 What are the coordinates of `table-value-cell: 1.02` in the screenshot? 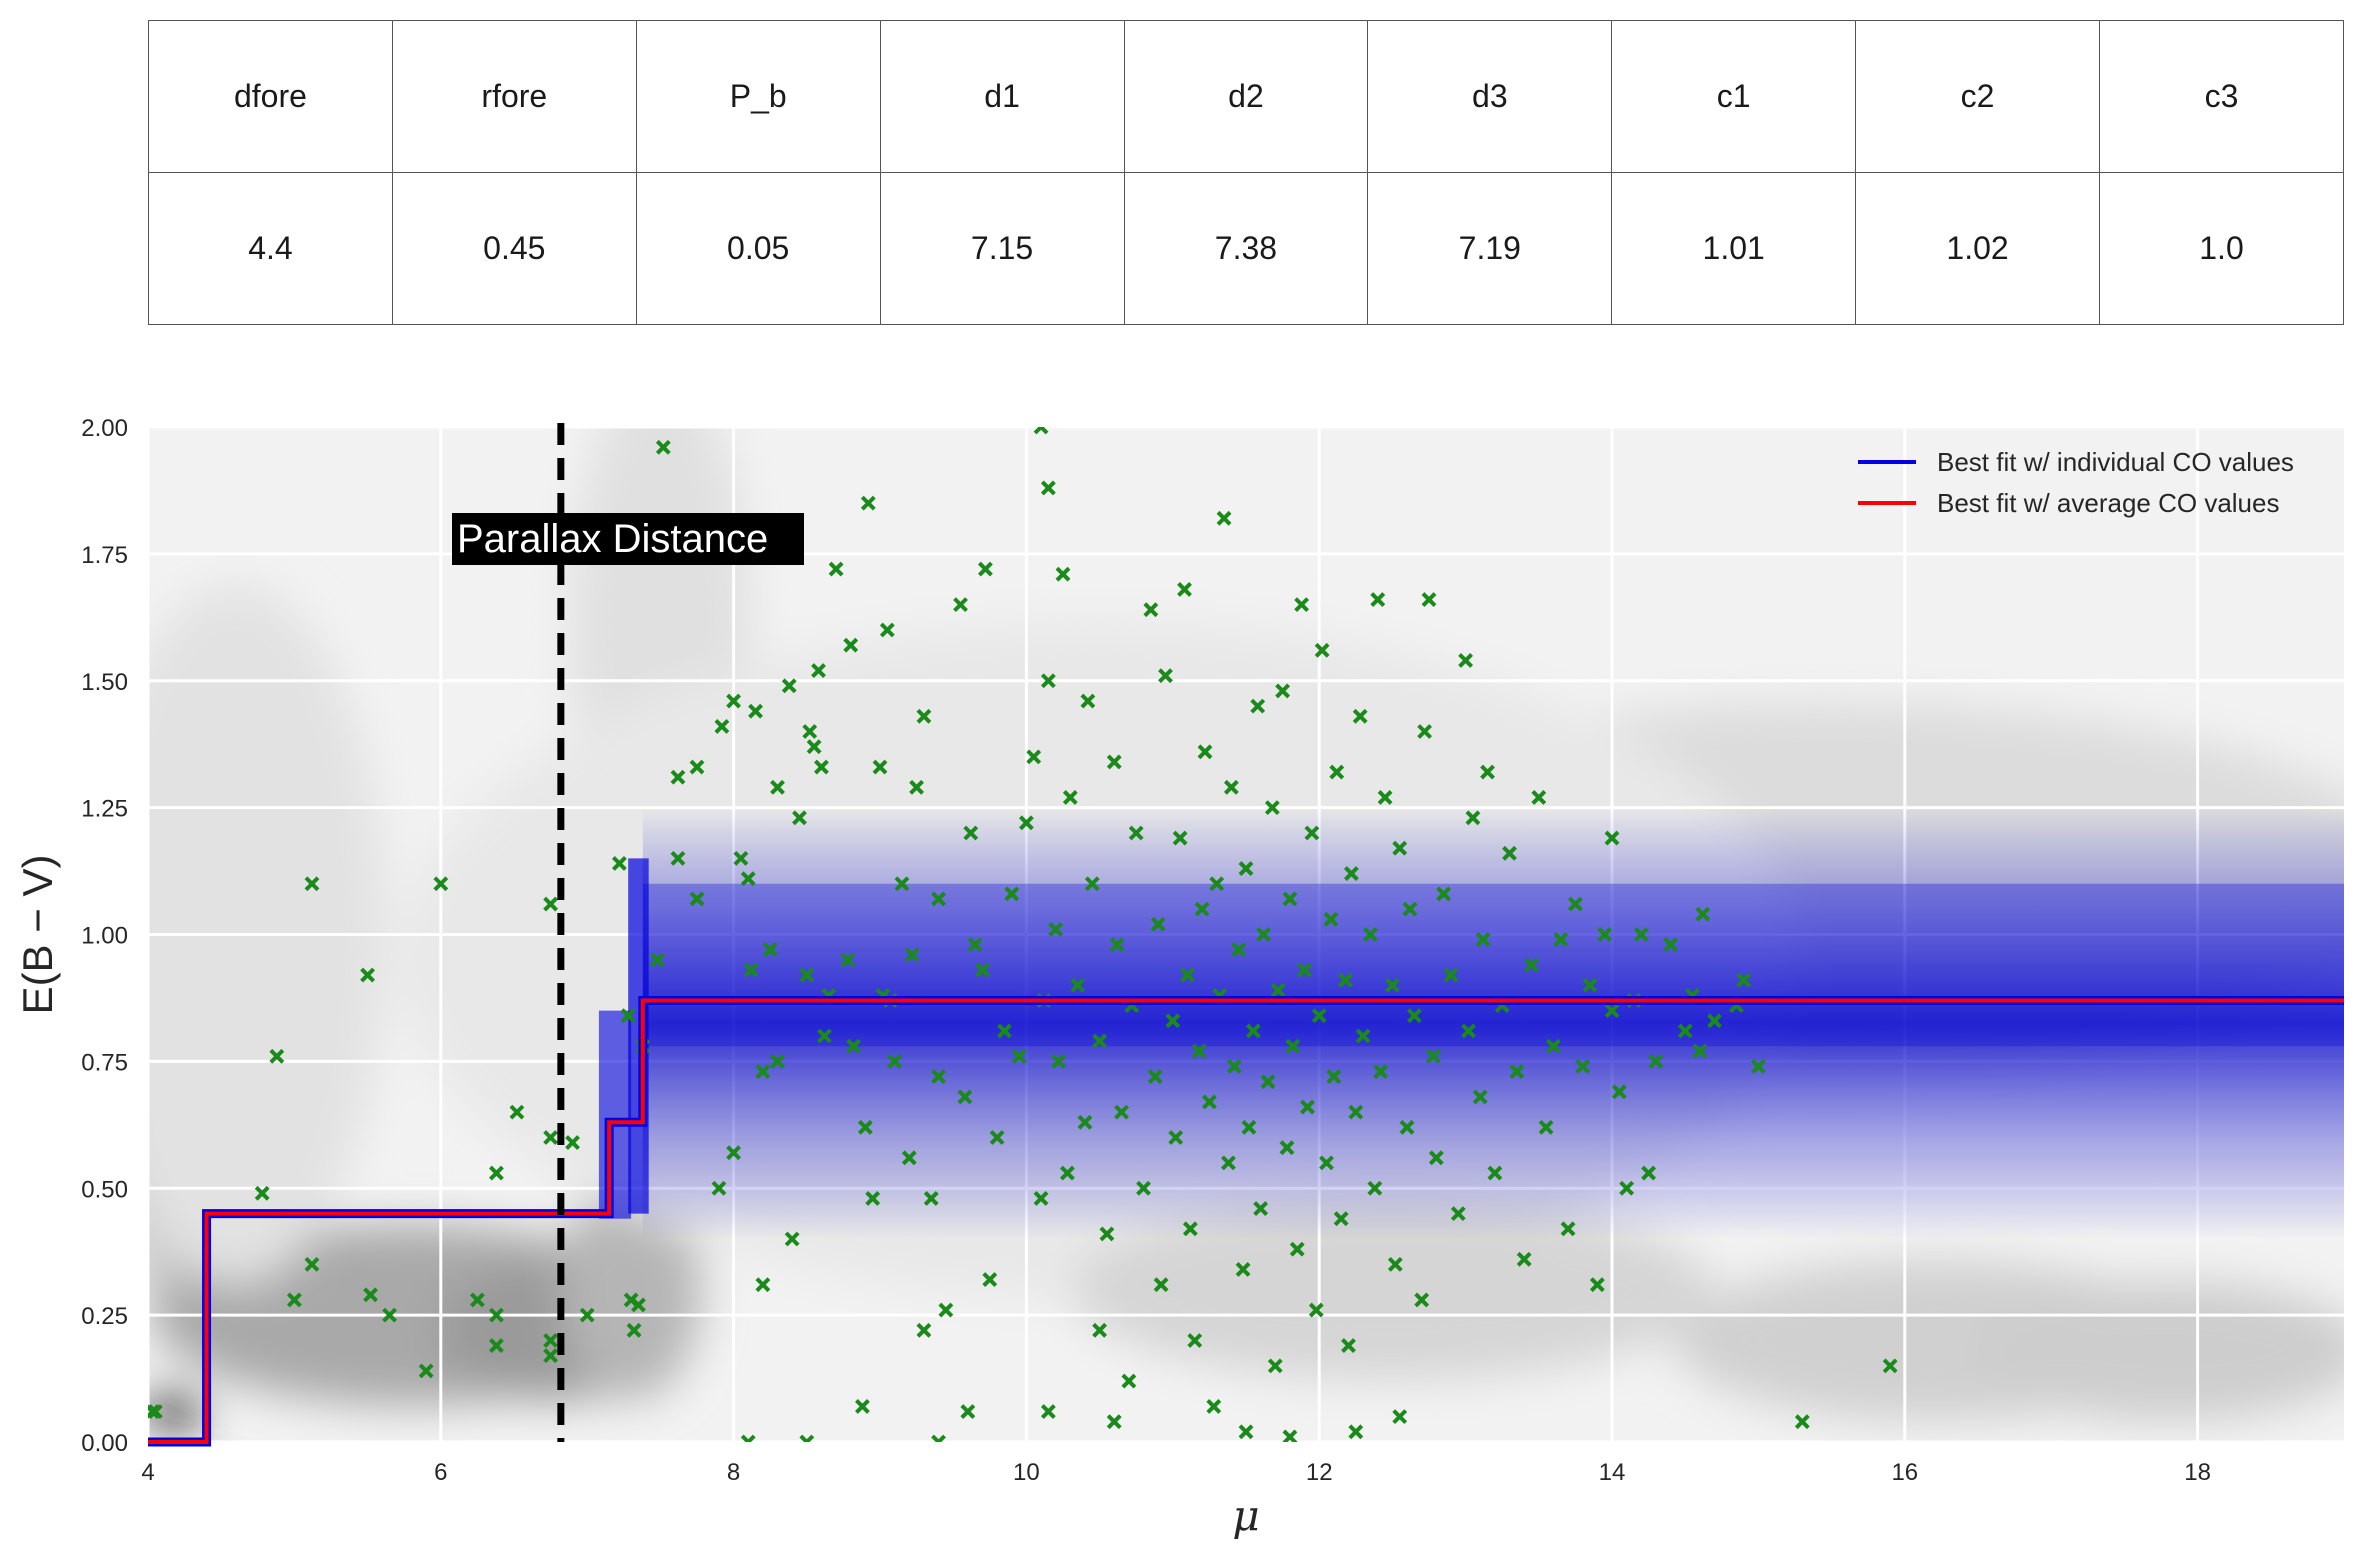 It's located at (1977, 248).